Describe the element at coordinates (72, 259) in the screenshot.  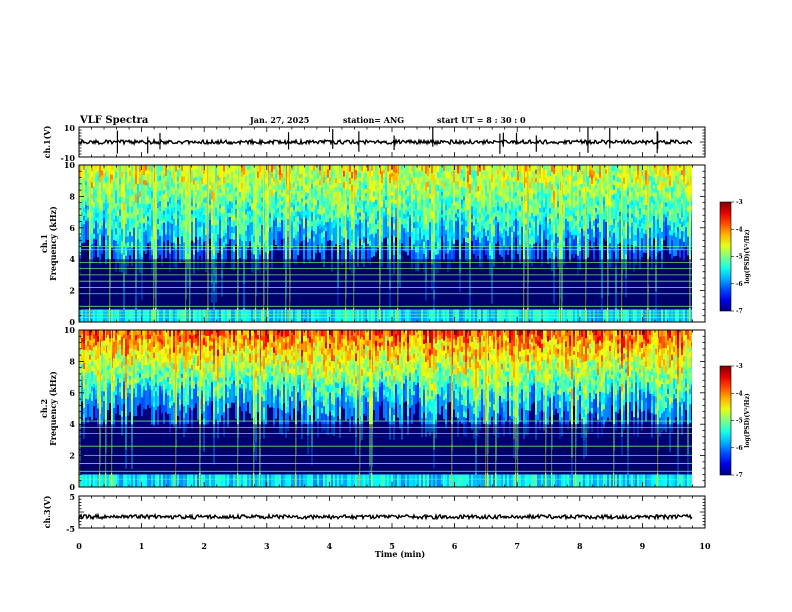
I see `ch1-spectrogram-ytick: 4` at that location.